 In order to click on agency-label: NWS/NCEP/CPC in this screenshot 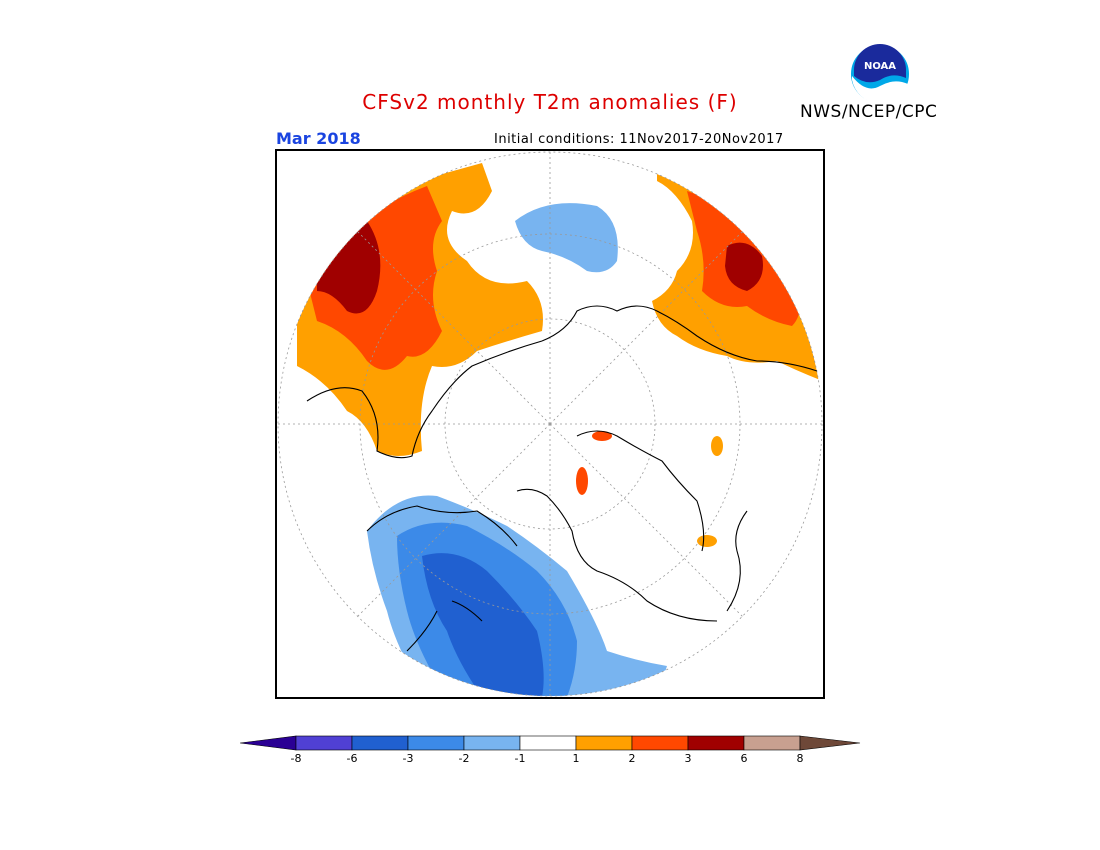, I will do `click(869, 112)`.